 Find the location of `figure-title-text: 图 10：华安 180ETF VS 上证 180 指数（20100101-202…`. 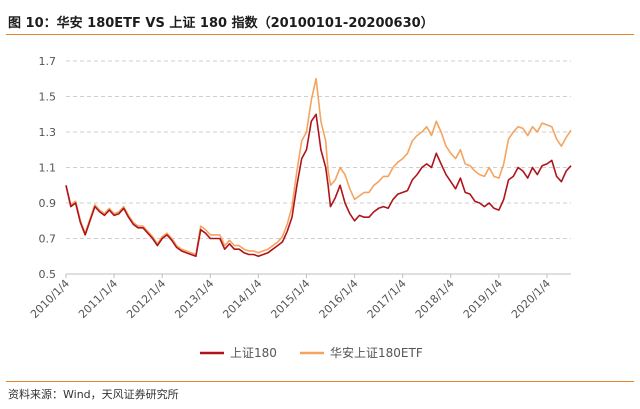

figure-title-text: 图 10：华安 180ETF VS 上证 180 指数（20100101-202… is located at coordinates (221, 23).